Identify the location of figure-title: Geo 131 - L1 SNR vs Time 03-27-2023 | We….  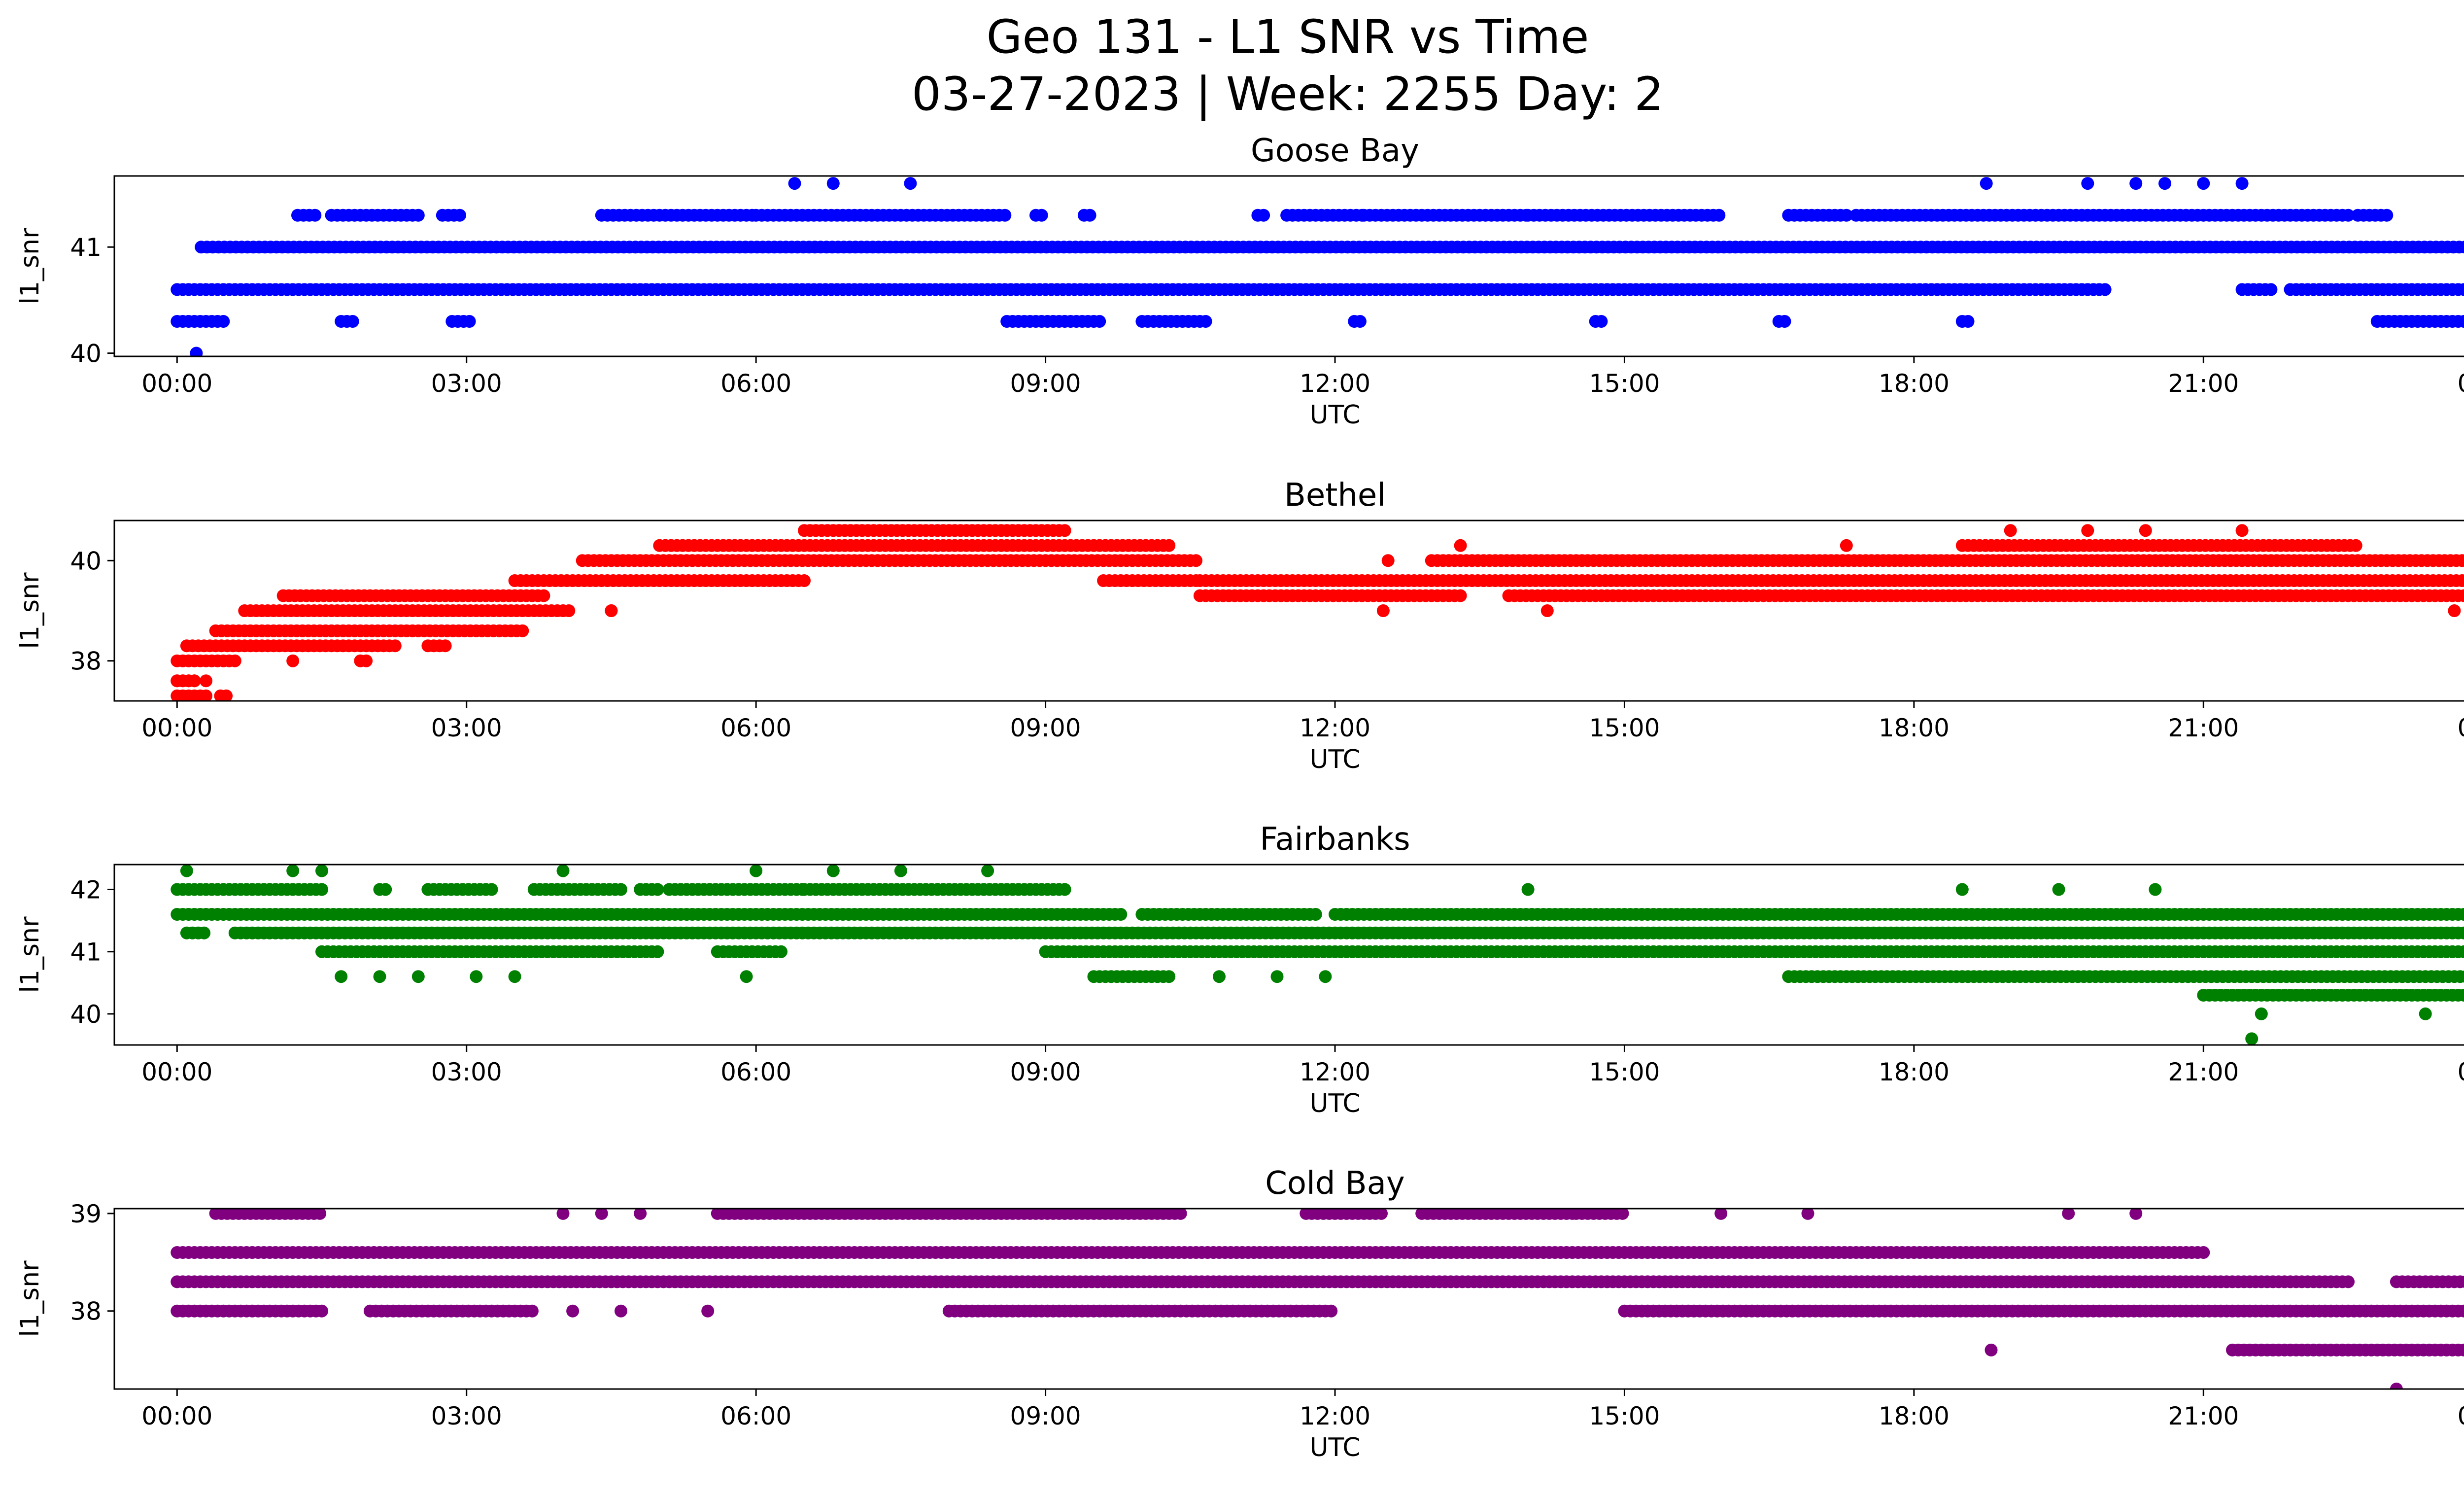
(1232, 66).